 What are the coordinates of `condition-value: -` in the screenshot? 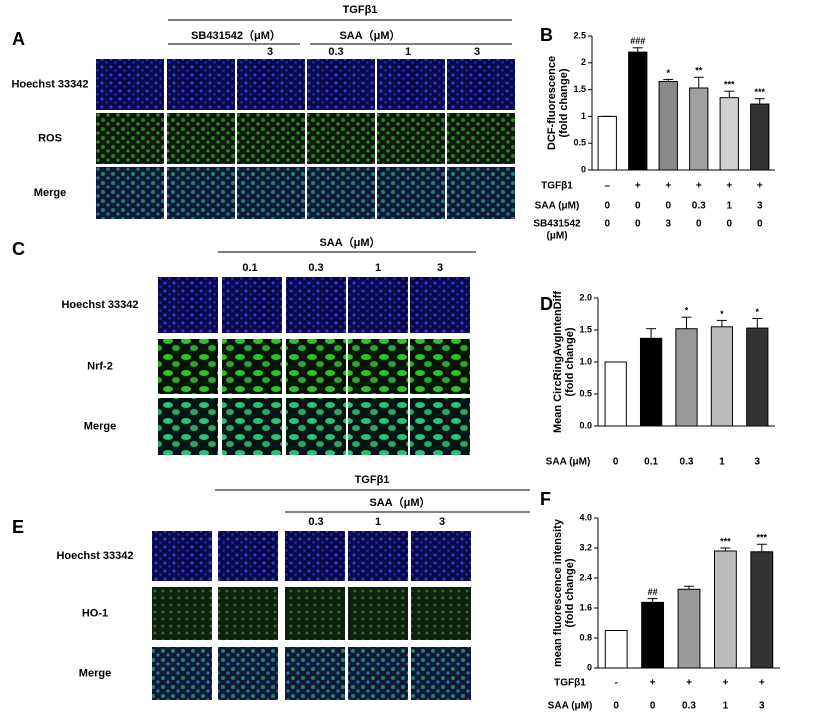 It's located at (616, 683).